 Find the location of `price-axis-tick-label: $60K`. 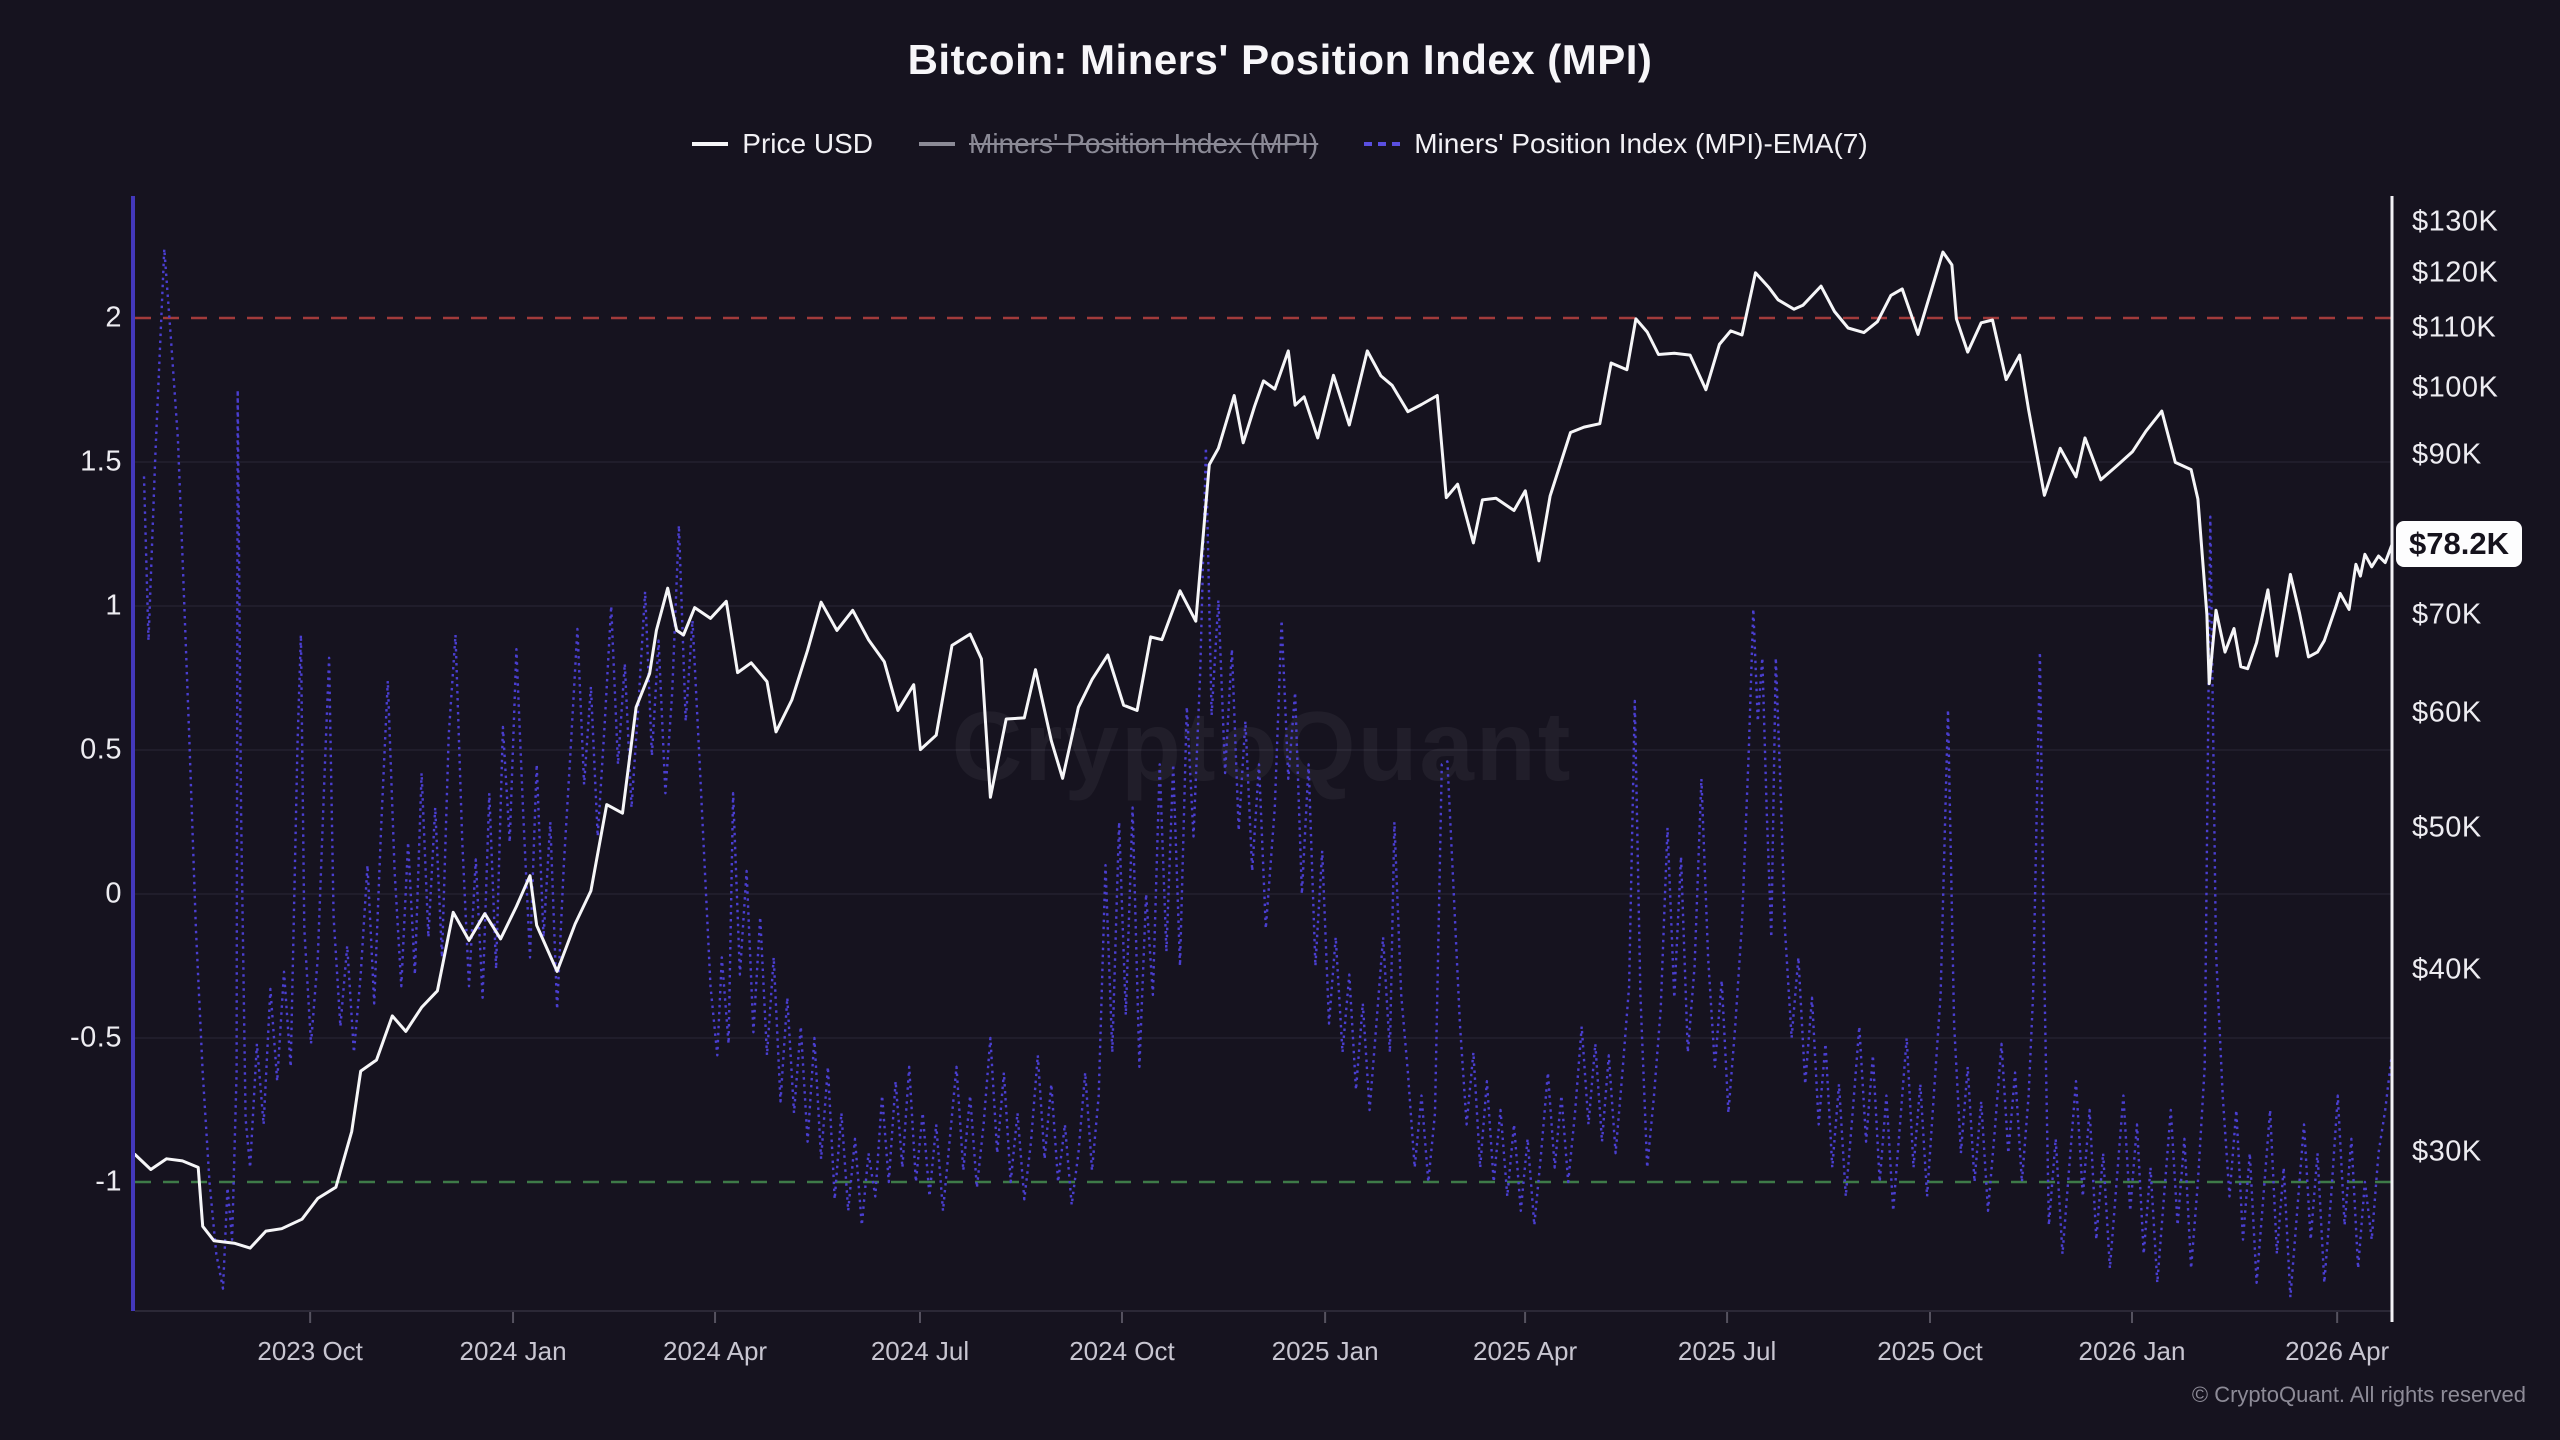

price-axis-tick-label: $60K is located at coordinates (2447, 712).